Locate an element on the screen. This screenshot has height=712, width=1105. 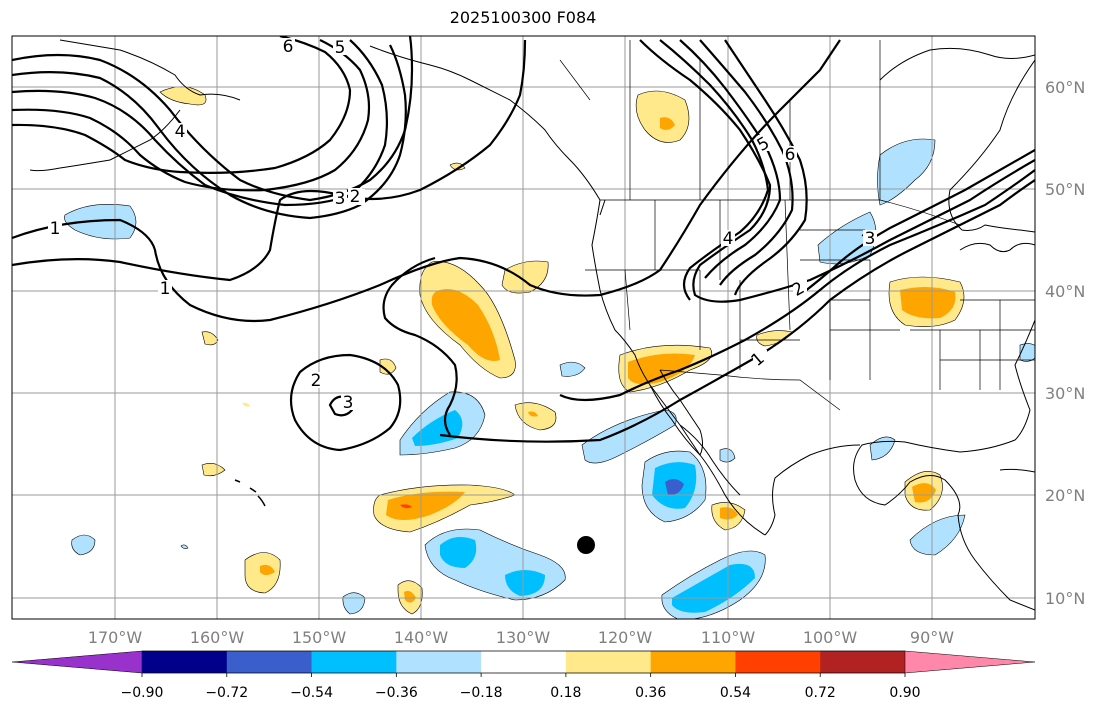
colorbar-tick-label: −0.72 is located at coordinates (226, 693).